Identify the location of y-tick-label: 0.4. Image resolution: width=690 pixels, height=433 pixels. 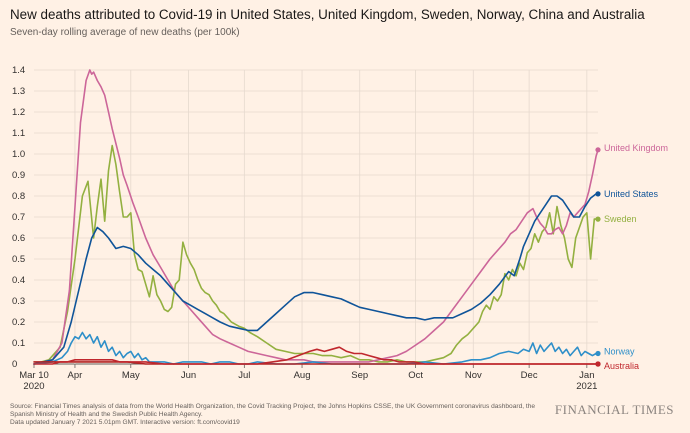
(18, 280).